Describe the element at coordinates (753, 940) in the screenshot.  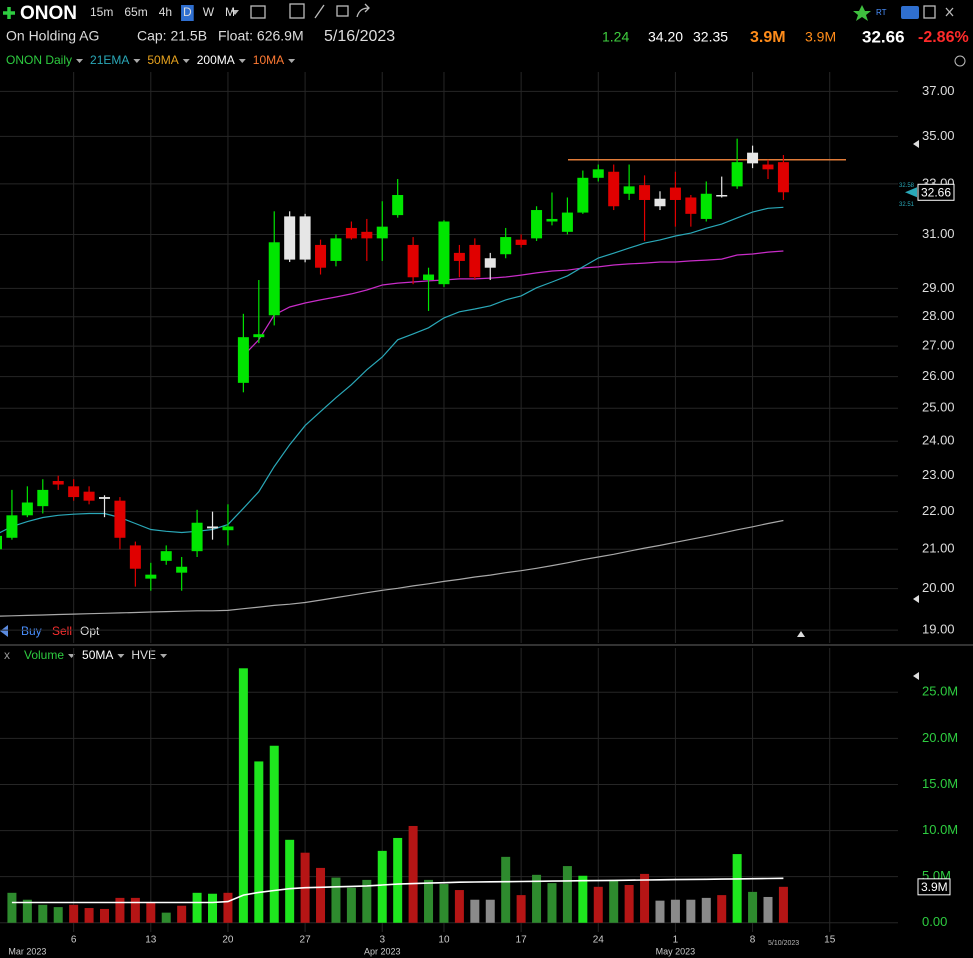
I see `x-tick-label: 8` at that location.